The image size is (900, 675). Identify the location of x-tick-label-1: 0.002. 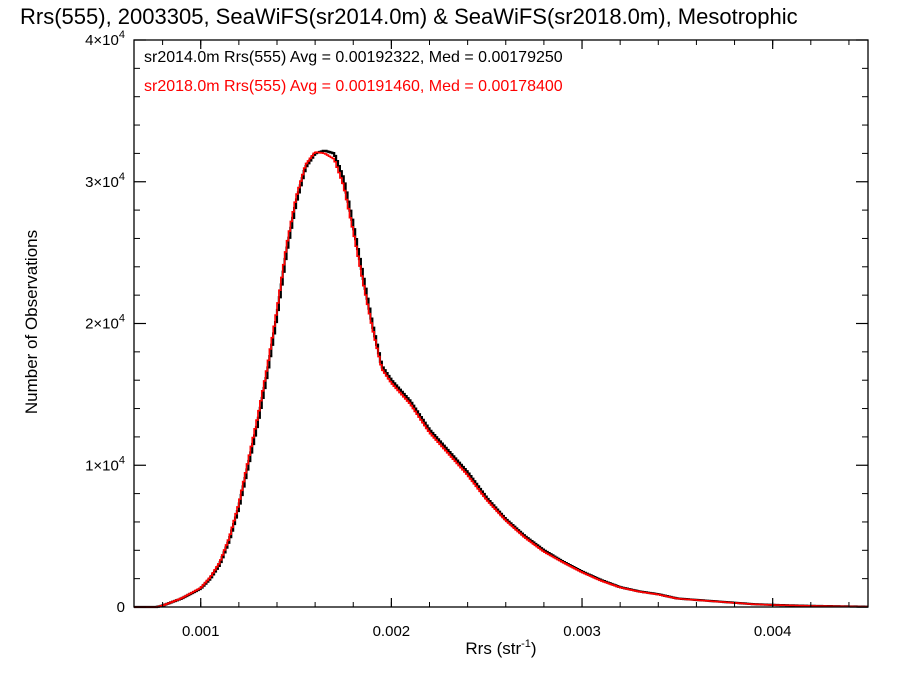
(392, 631).